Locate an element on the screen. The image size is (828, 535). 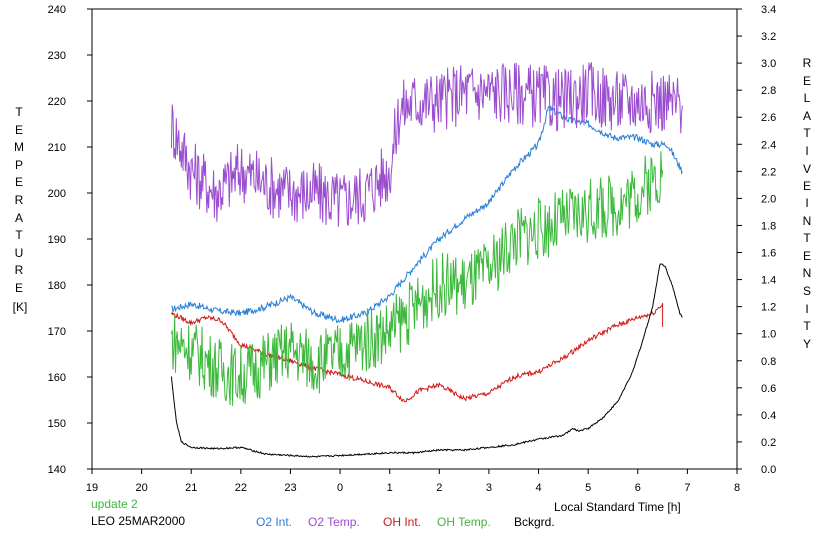
left-axis-ticks: 240 230 220 210 200 190 180 170 160 150 140 is located at coordinates (70, 240).